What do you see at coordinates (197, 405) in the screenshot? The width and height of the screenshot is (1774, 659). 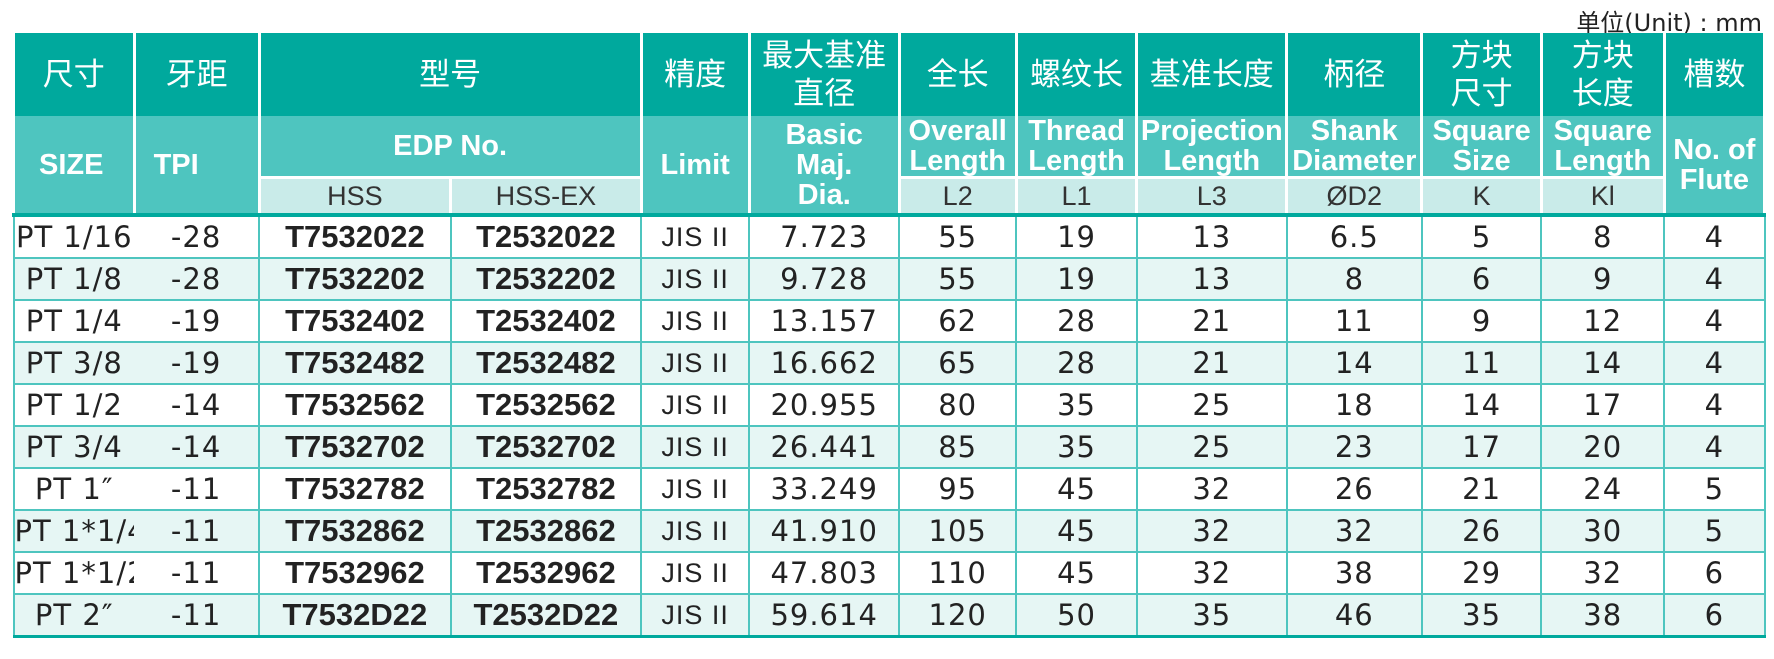 I see `tpi-cell: -14` at bounding box center [197, 405].